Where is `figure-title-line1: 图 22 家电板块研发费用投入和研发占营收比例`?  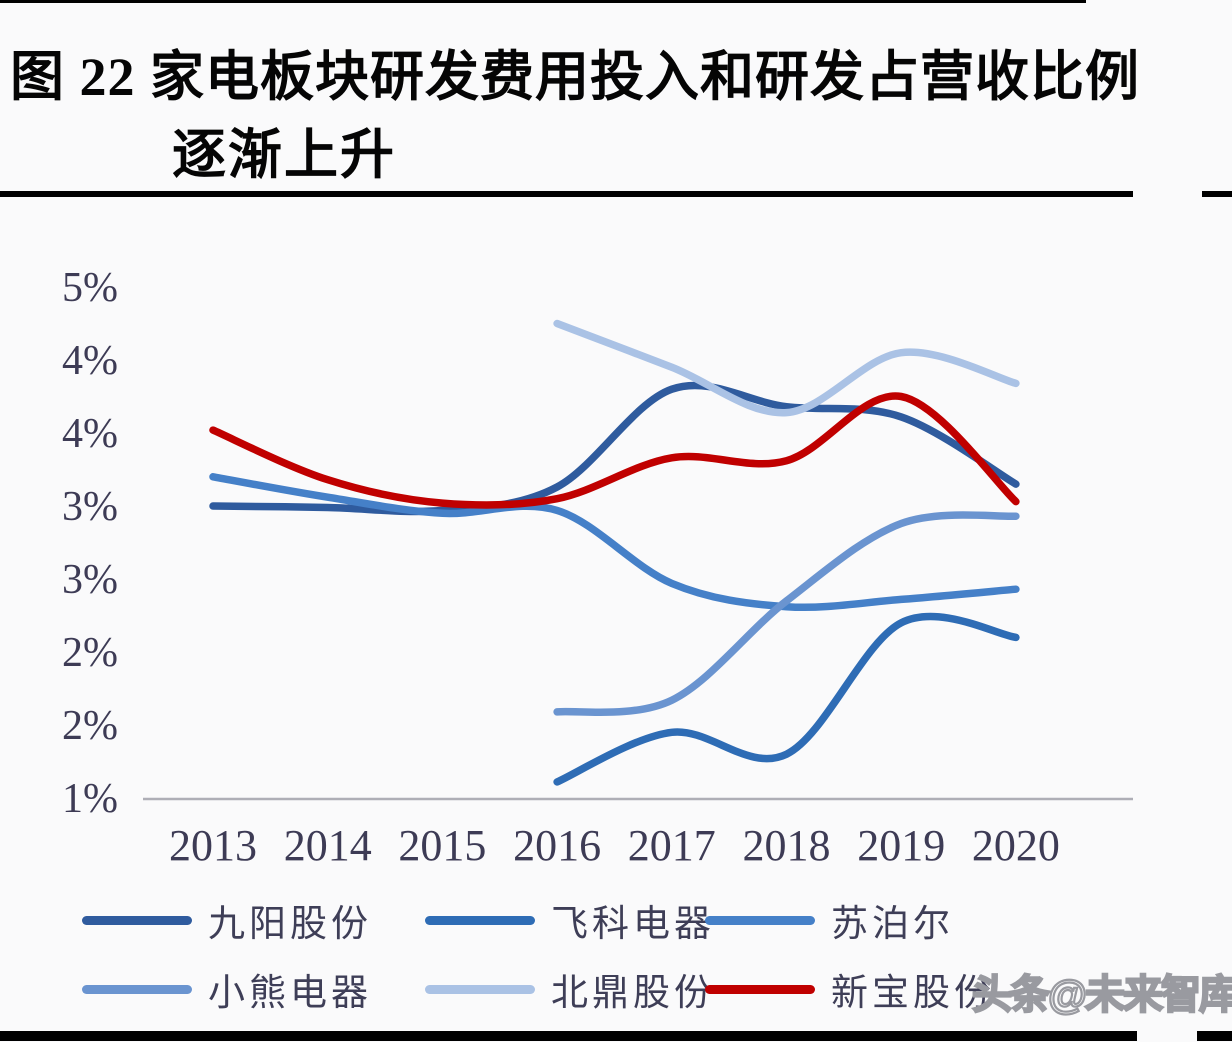
figure-title-line1: 图 22 家电板块研发费用投入和研发占营收比例 is located at coordinates (575, 77).